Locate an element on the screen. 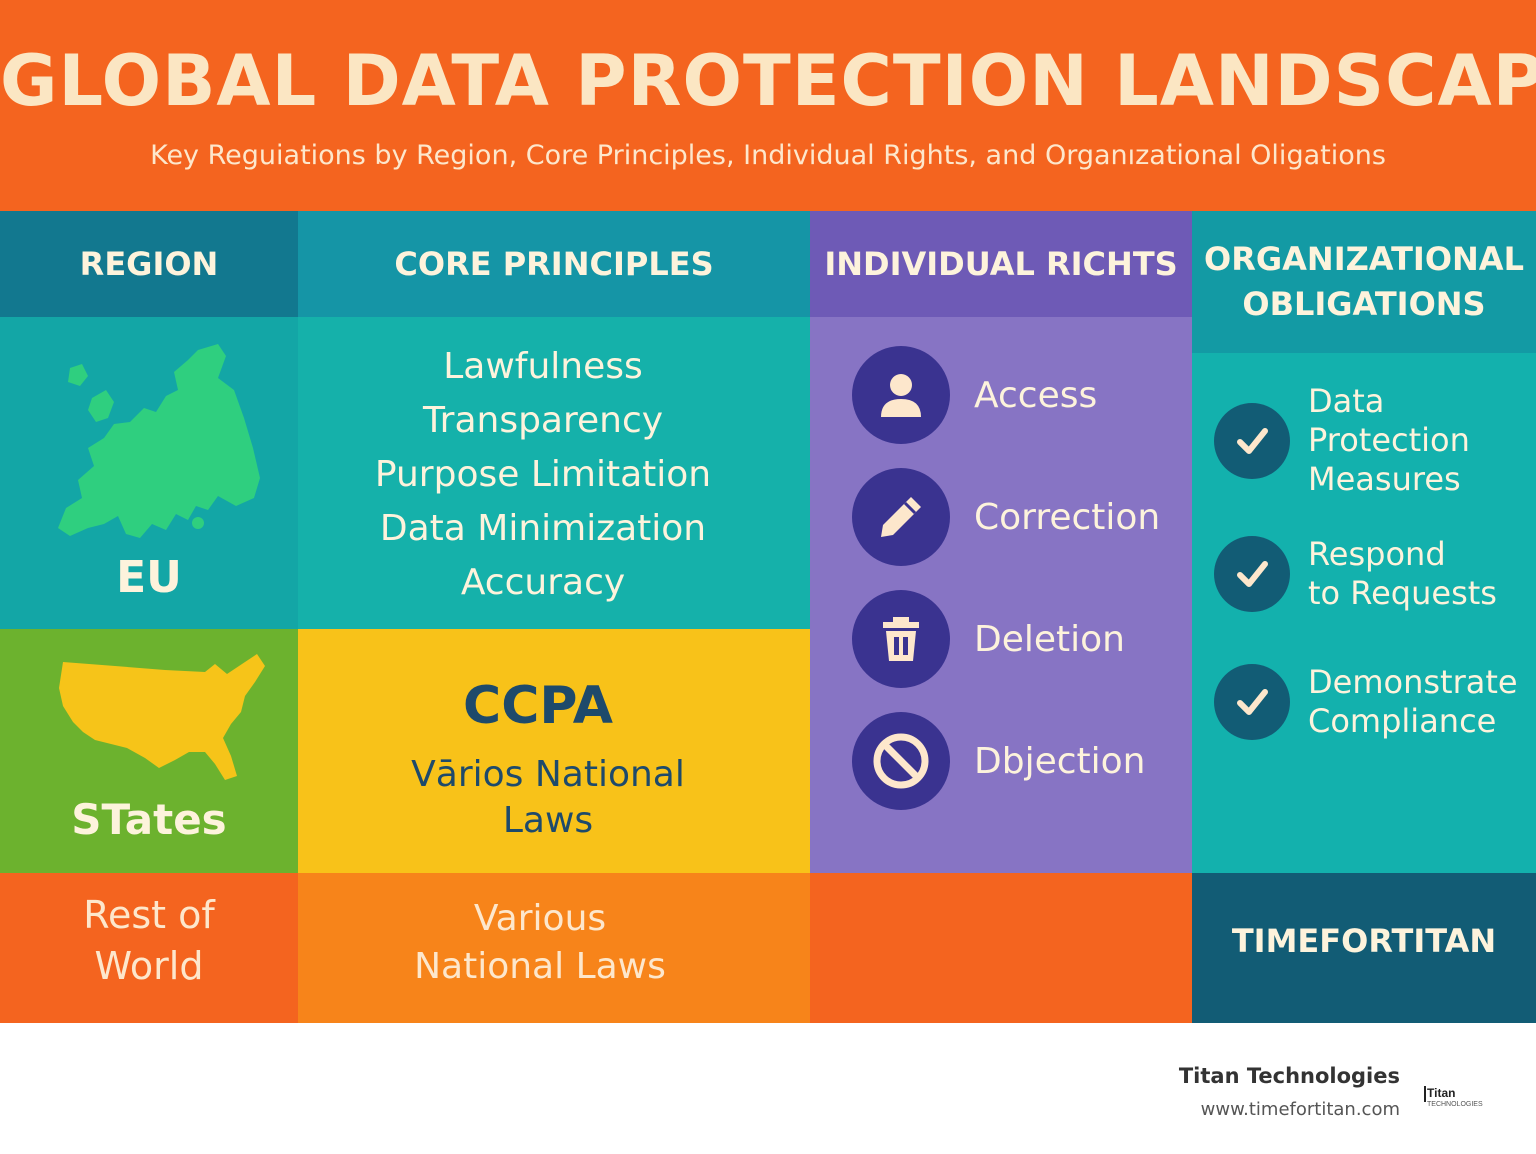  rest-laws-line-2: National Laws is located at coordinates (540, 966).